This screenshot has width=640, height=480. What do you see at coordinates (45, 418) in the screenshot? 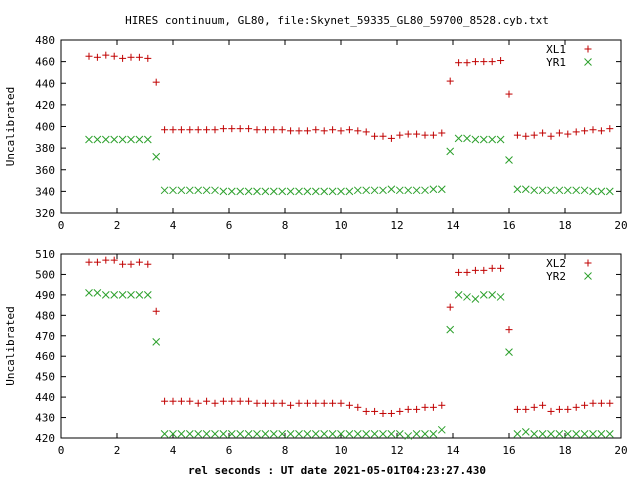
I see `y-tick-label: 430` at bounding box center [45, 418].